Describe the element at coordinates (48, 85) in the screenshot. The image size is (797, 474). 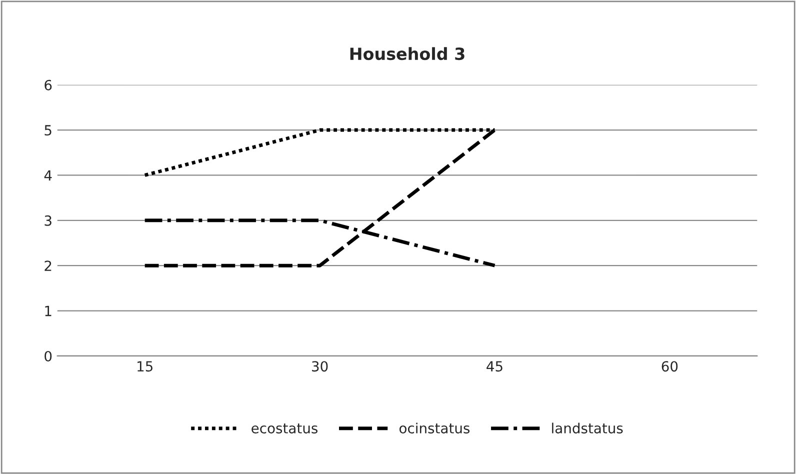
I see `y-tick-label: 6` at that location.